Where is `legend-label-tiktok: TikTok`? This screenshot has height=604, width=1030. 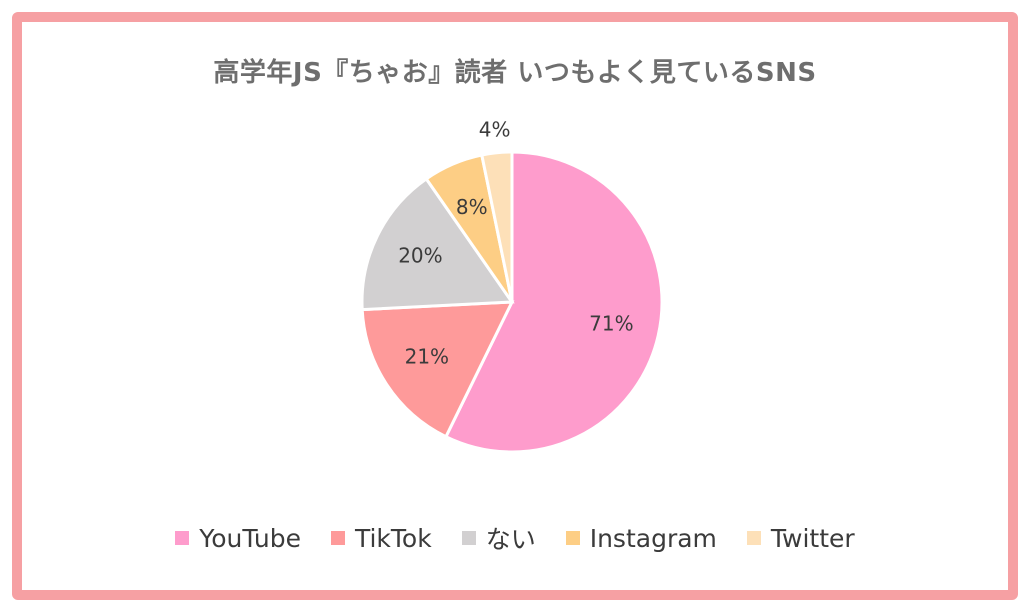 legend-label-tiktok: TikTok is located at coordinates (393, 538).